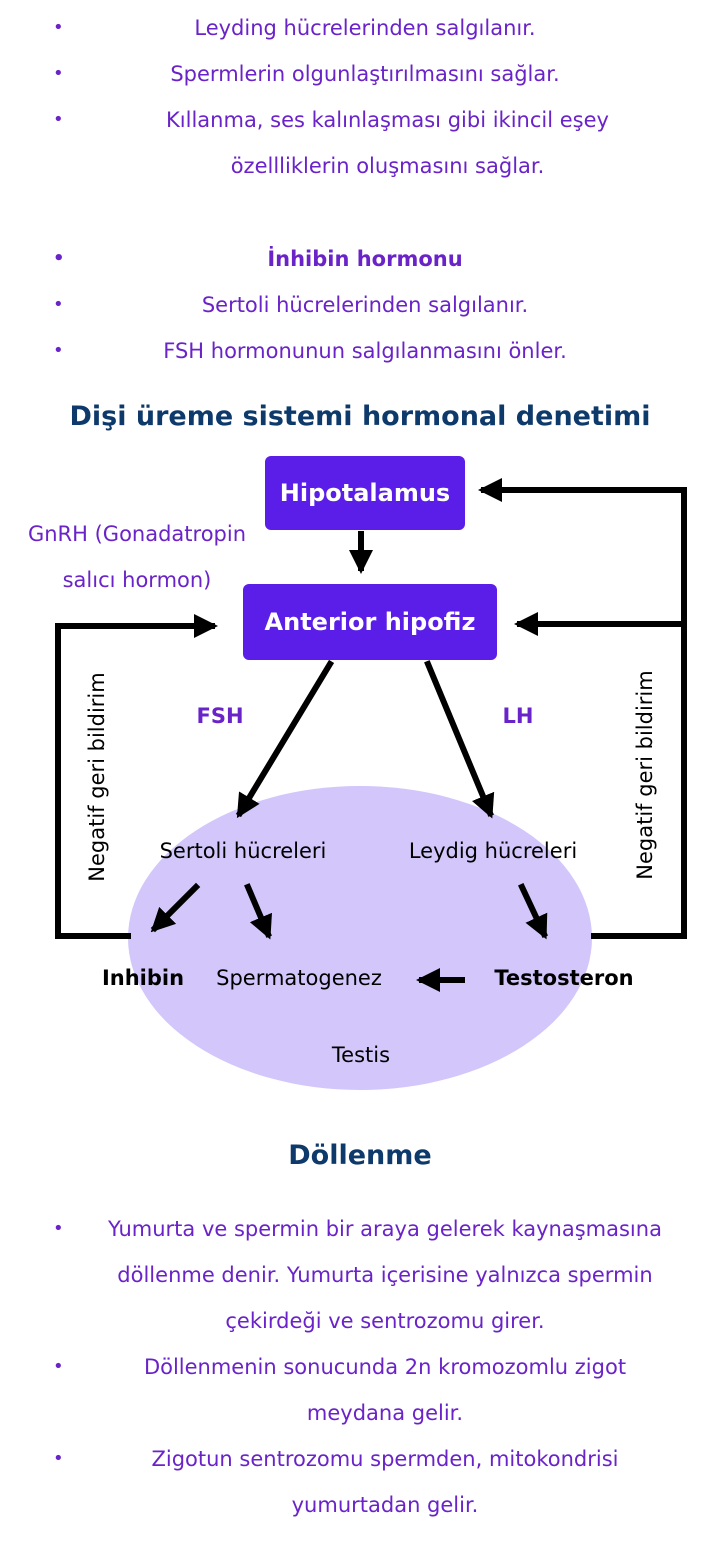 The width and height of the screenshot is (720, 1560). What do you see at coordinates (219, 716) in the screenshot?
I see `fsh-label: FSH` at bounding box center [219, 716].